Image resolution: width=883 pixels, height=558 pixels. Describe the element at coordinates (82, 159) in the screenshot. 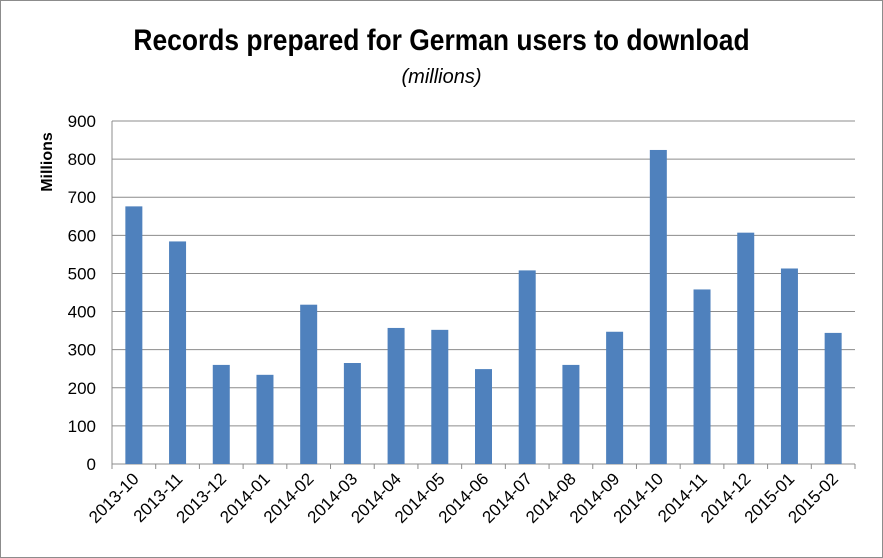

I see `y-tick-label: 800` at that location.